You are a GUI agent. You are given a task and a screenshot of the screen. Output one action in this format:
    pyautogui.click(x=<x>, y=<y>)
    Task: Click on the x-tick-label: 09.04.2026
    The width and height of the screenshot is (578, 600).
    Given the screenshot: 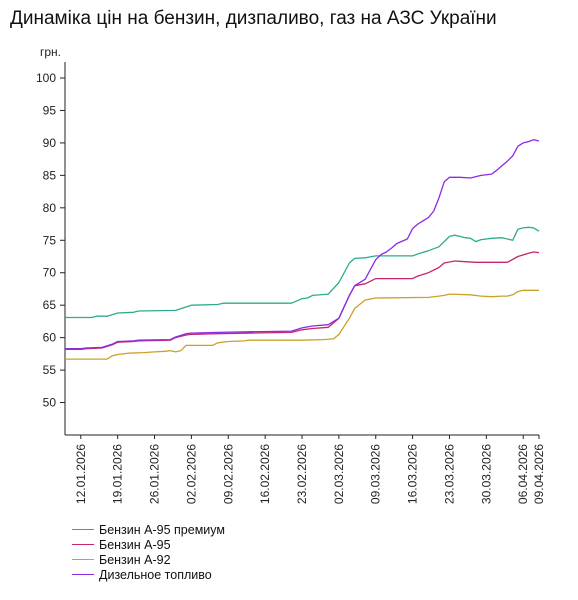 What is the action you would take?
    pyautogui.click(x=539, y=474)
    